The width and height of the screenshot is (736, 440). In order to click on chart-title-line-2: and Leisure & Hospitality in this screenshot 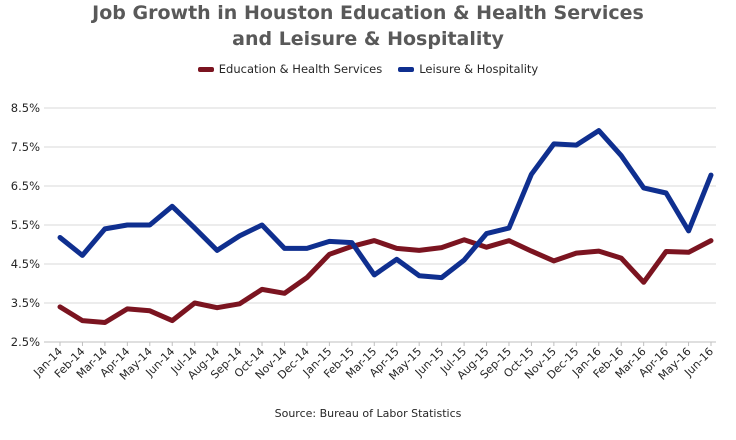, I will do `click(368, 39)`.